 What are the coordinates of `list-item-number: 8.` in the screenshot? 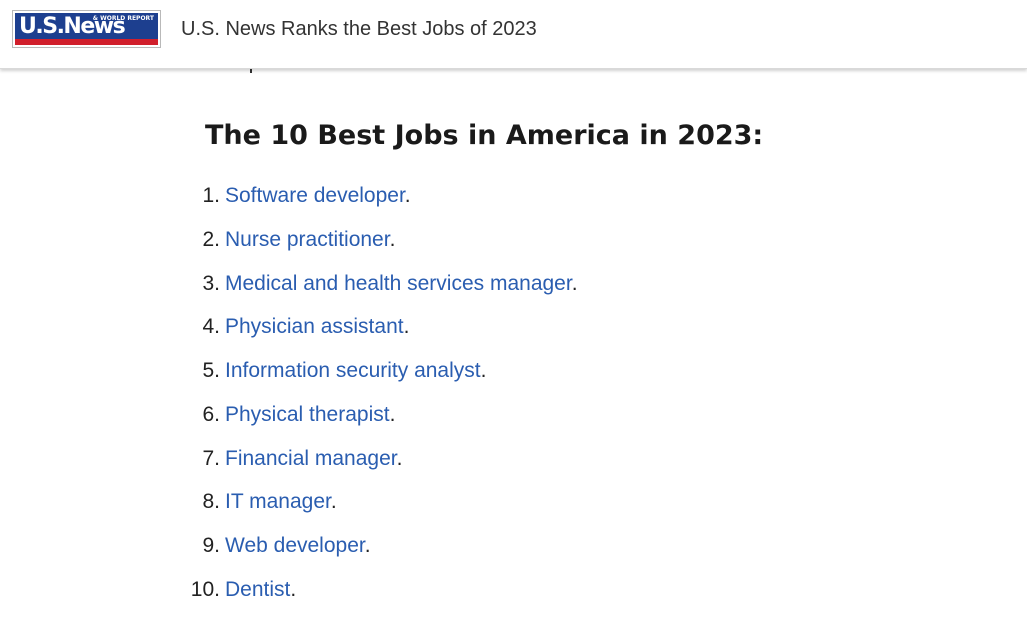 It's located at (211, 502).